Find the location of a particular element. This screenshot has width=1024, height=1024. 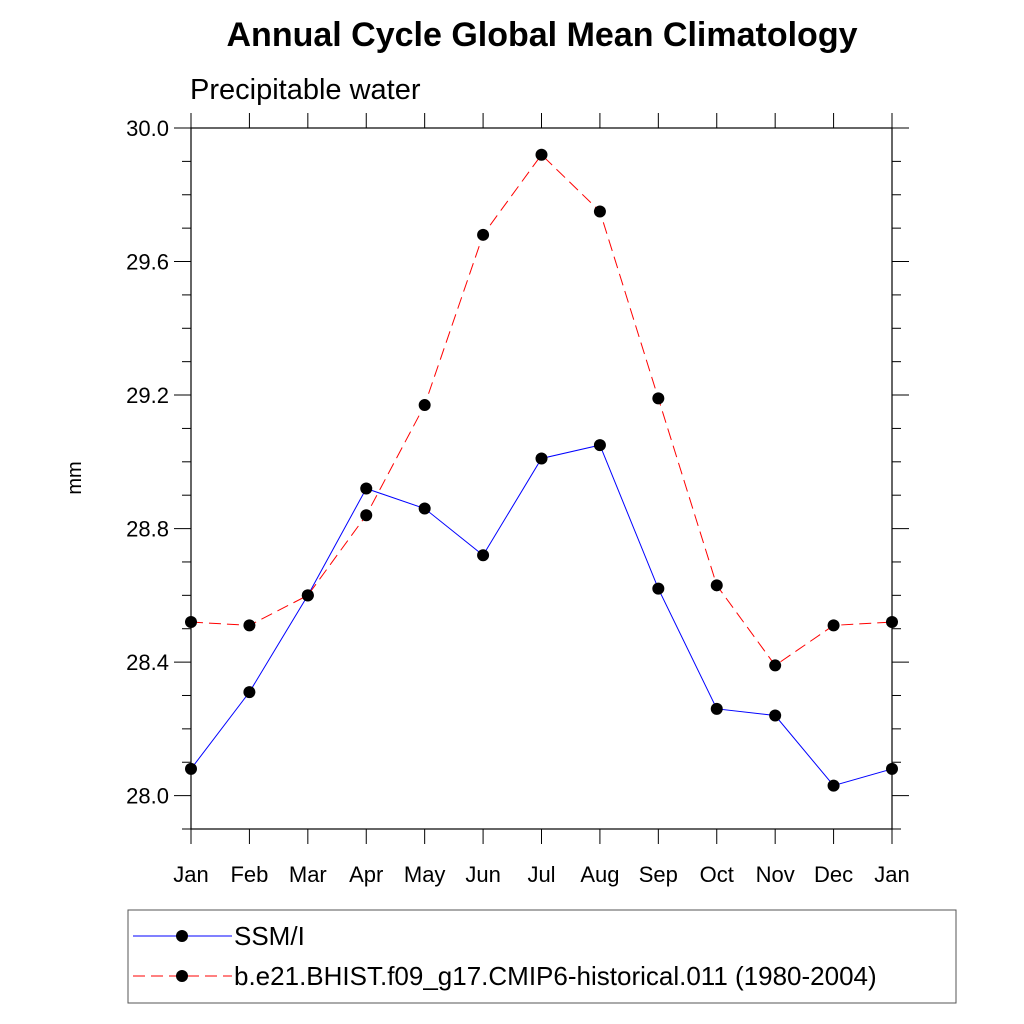

x-tick-label: Dec is located at coordinates (833, 874).